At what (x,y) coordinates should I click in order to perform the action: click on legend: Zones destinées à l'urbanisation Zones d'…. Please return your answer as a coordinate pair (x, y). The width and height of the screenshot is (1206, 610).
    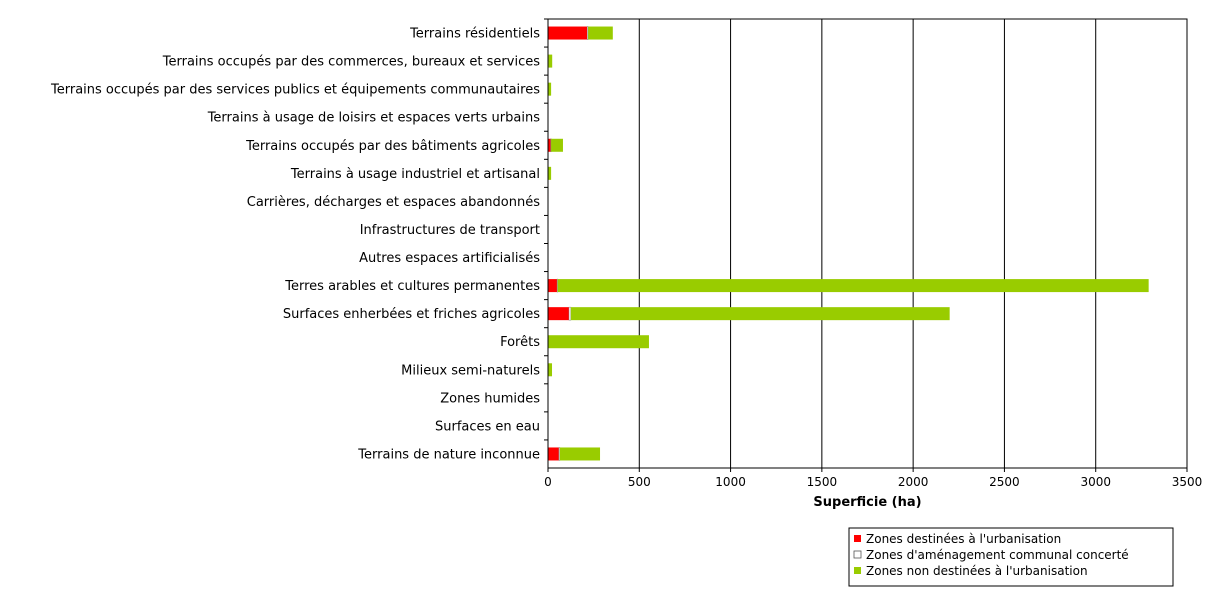
    Looking at the image, I should click on (1011, 557).